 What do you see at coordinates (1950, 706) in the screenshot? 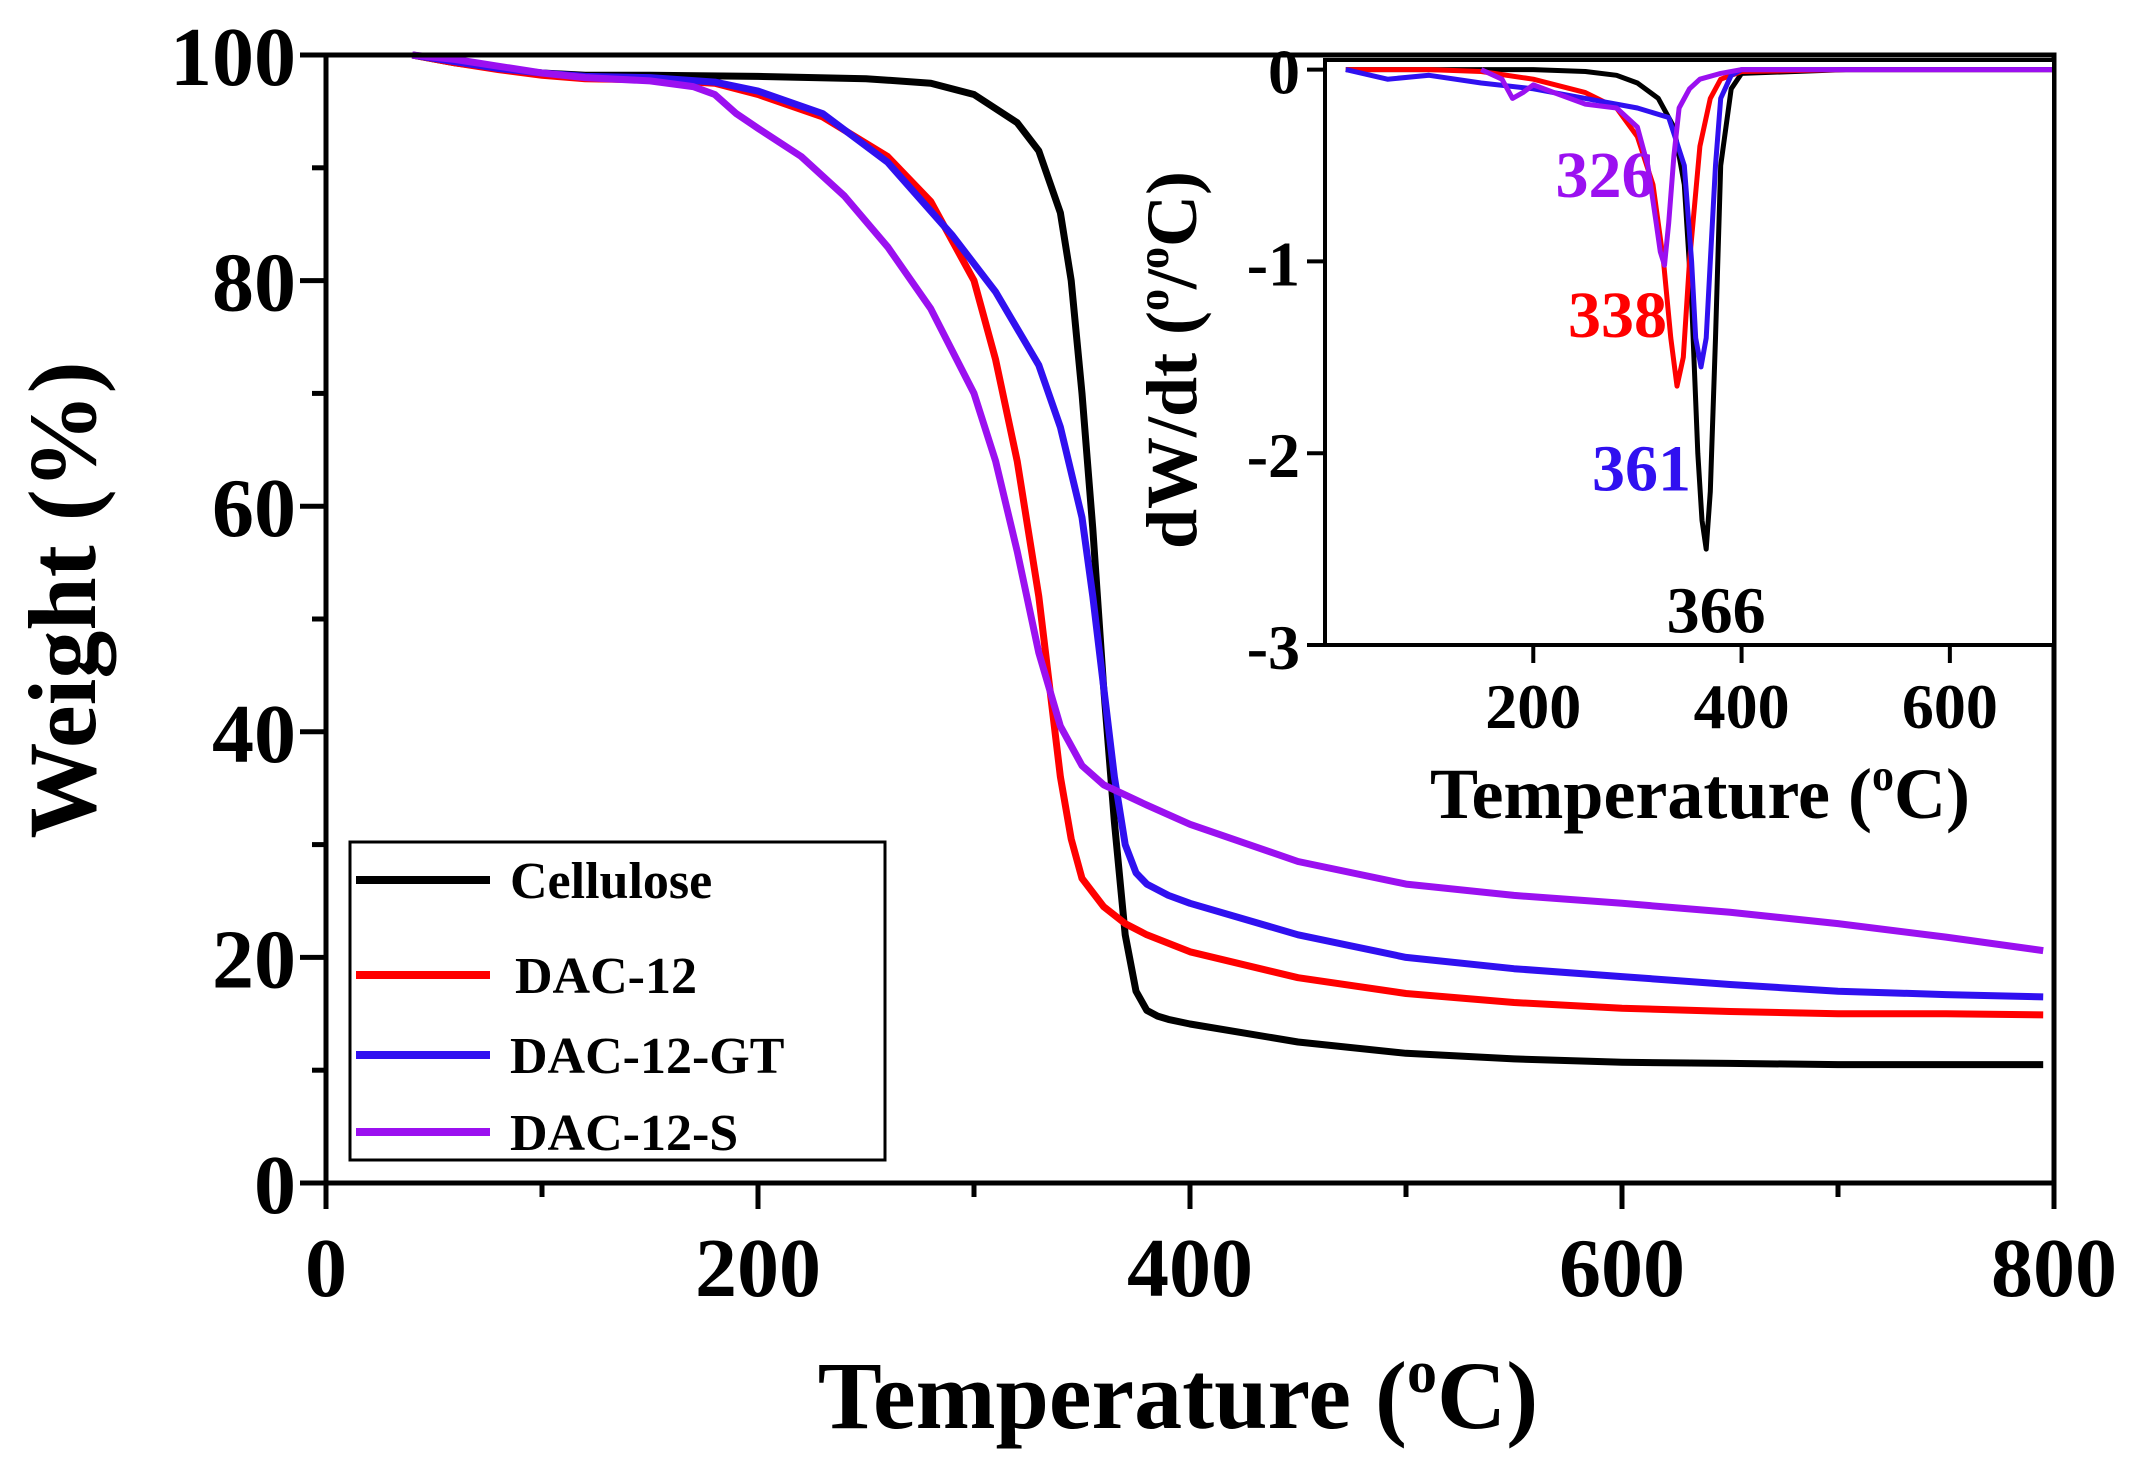
I see `inset-x-tick-label: 600` at bounding box center [1950, 706].